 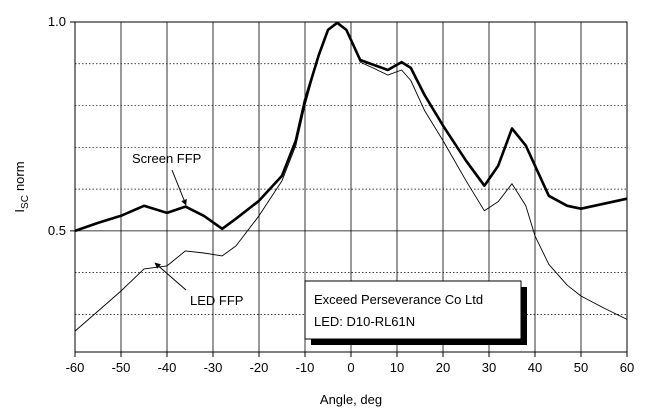 What do you see at coordinates (413, 310) in the screenshot?
I see `info-box` at bounding box center [413, 310].